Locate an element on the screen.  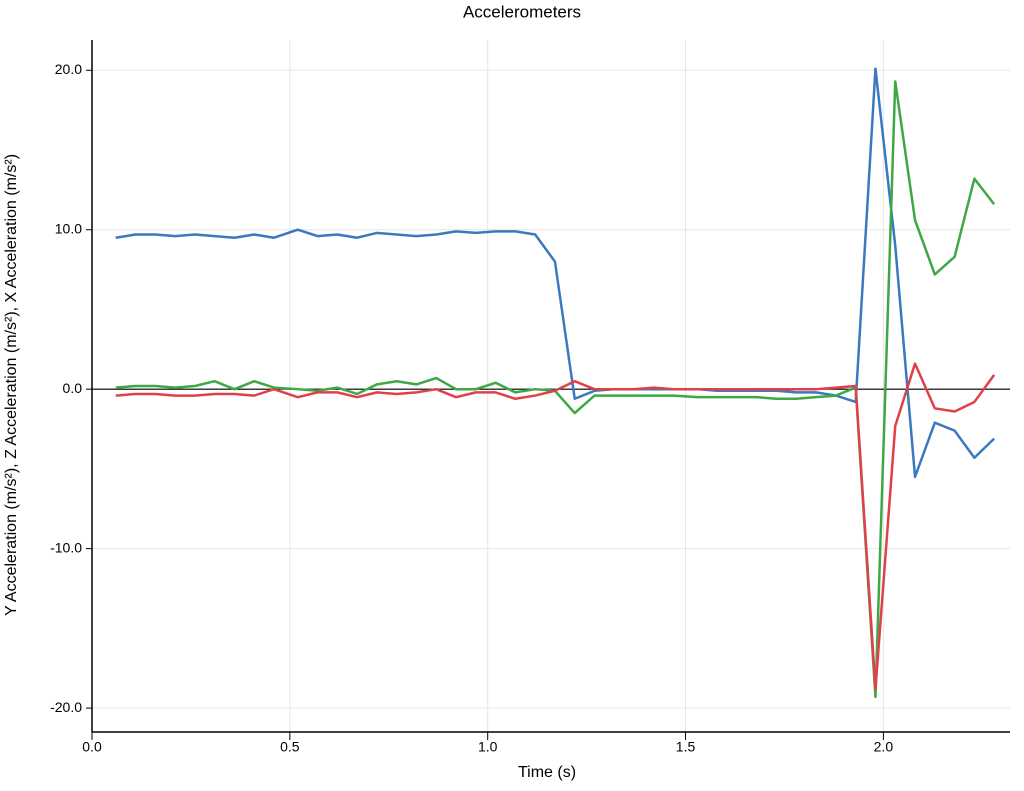
x-tick-label: 0.0 is located at coordinates (92, 747).